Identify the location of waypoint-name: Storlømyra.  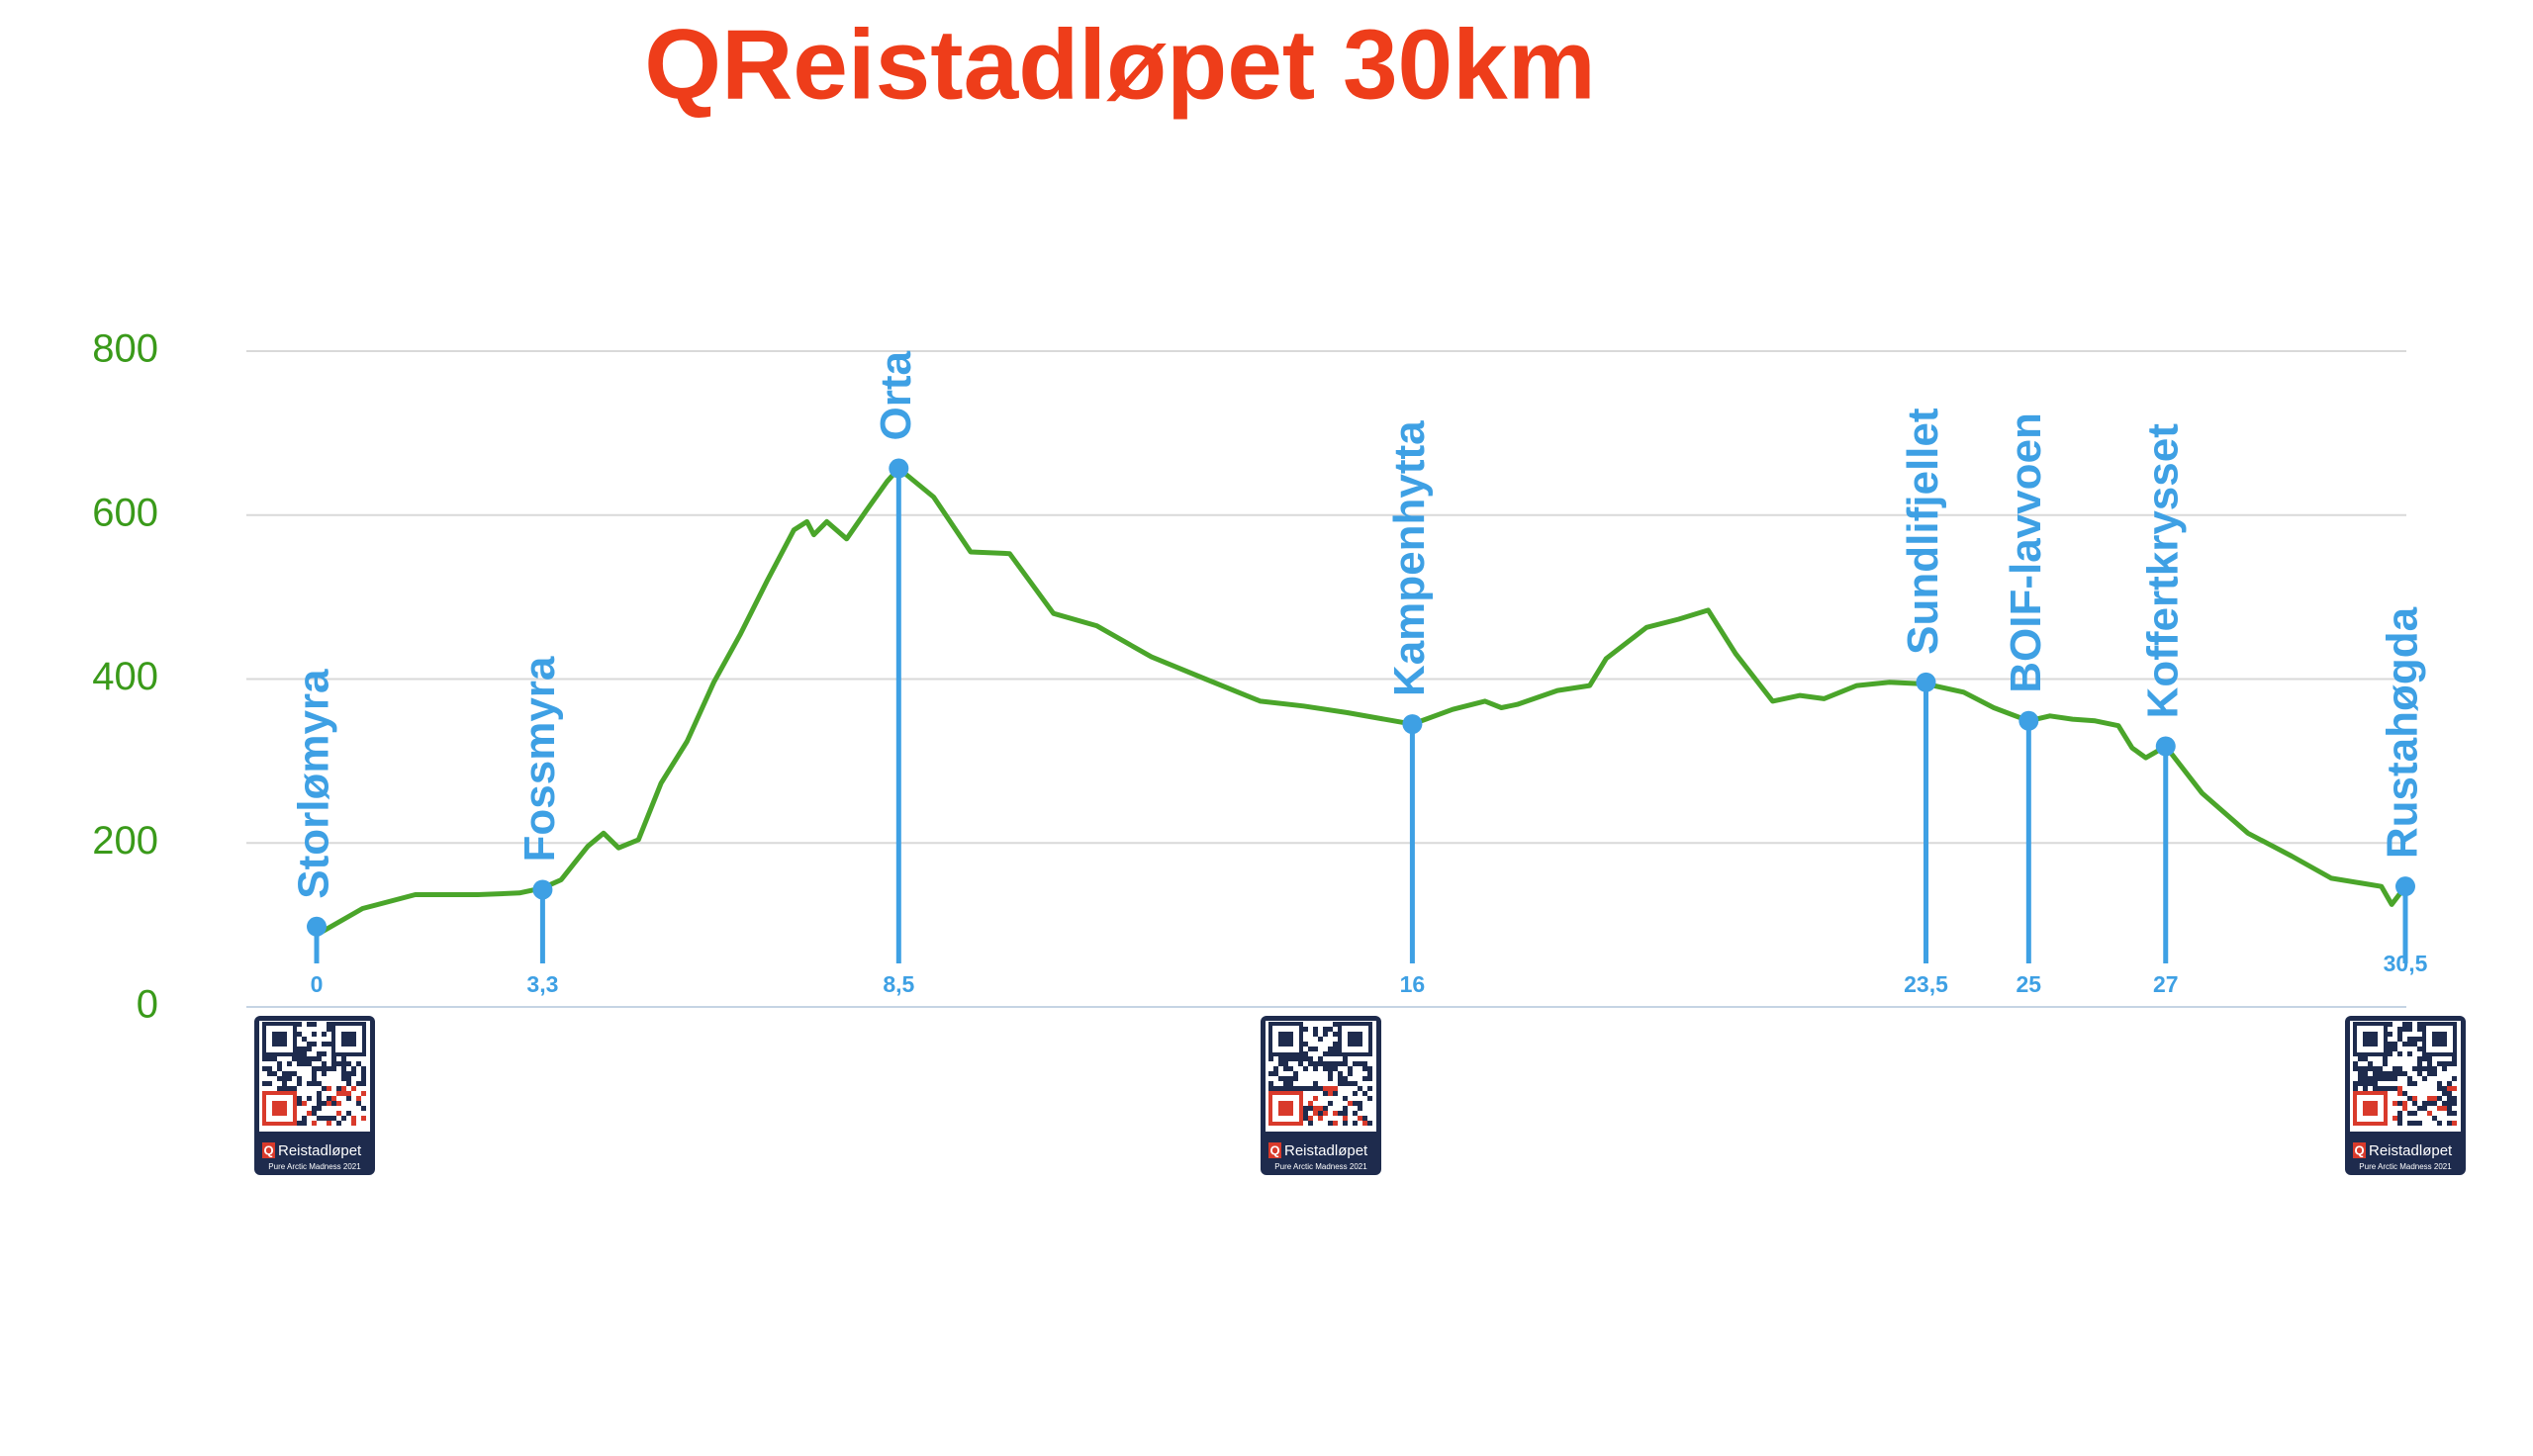
(314, 784).